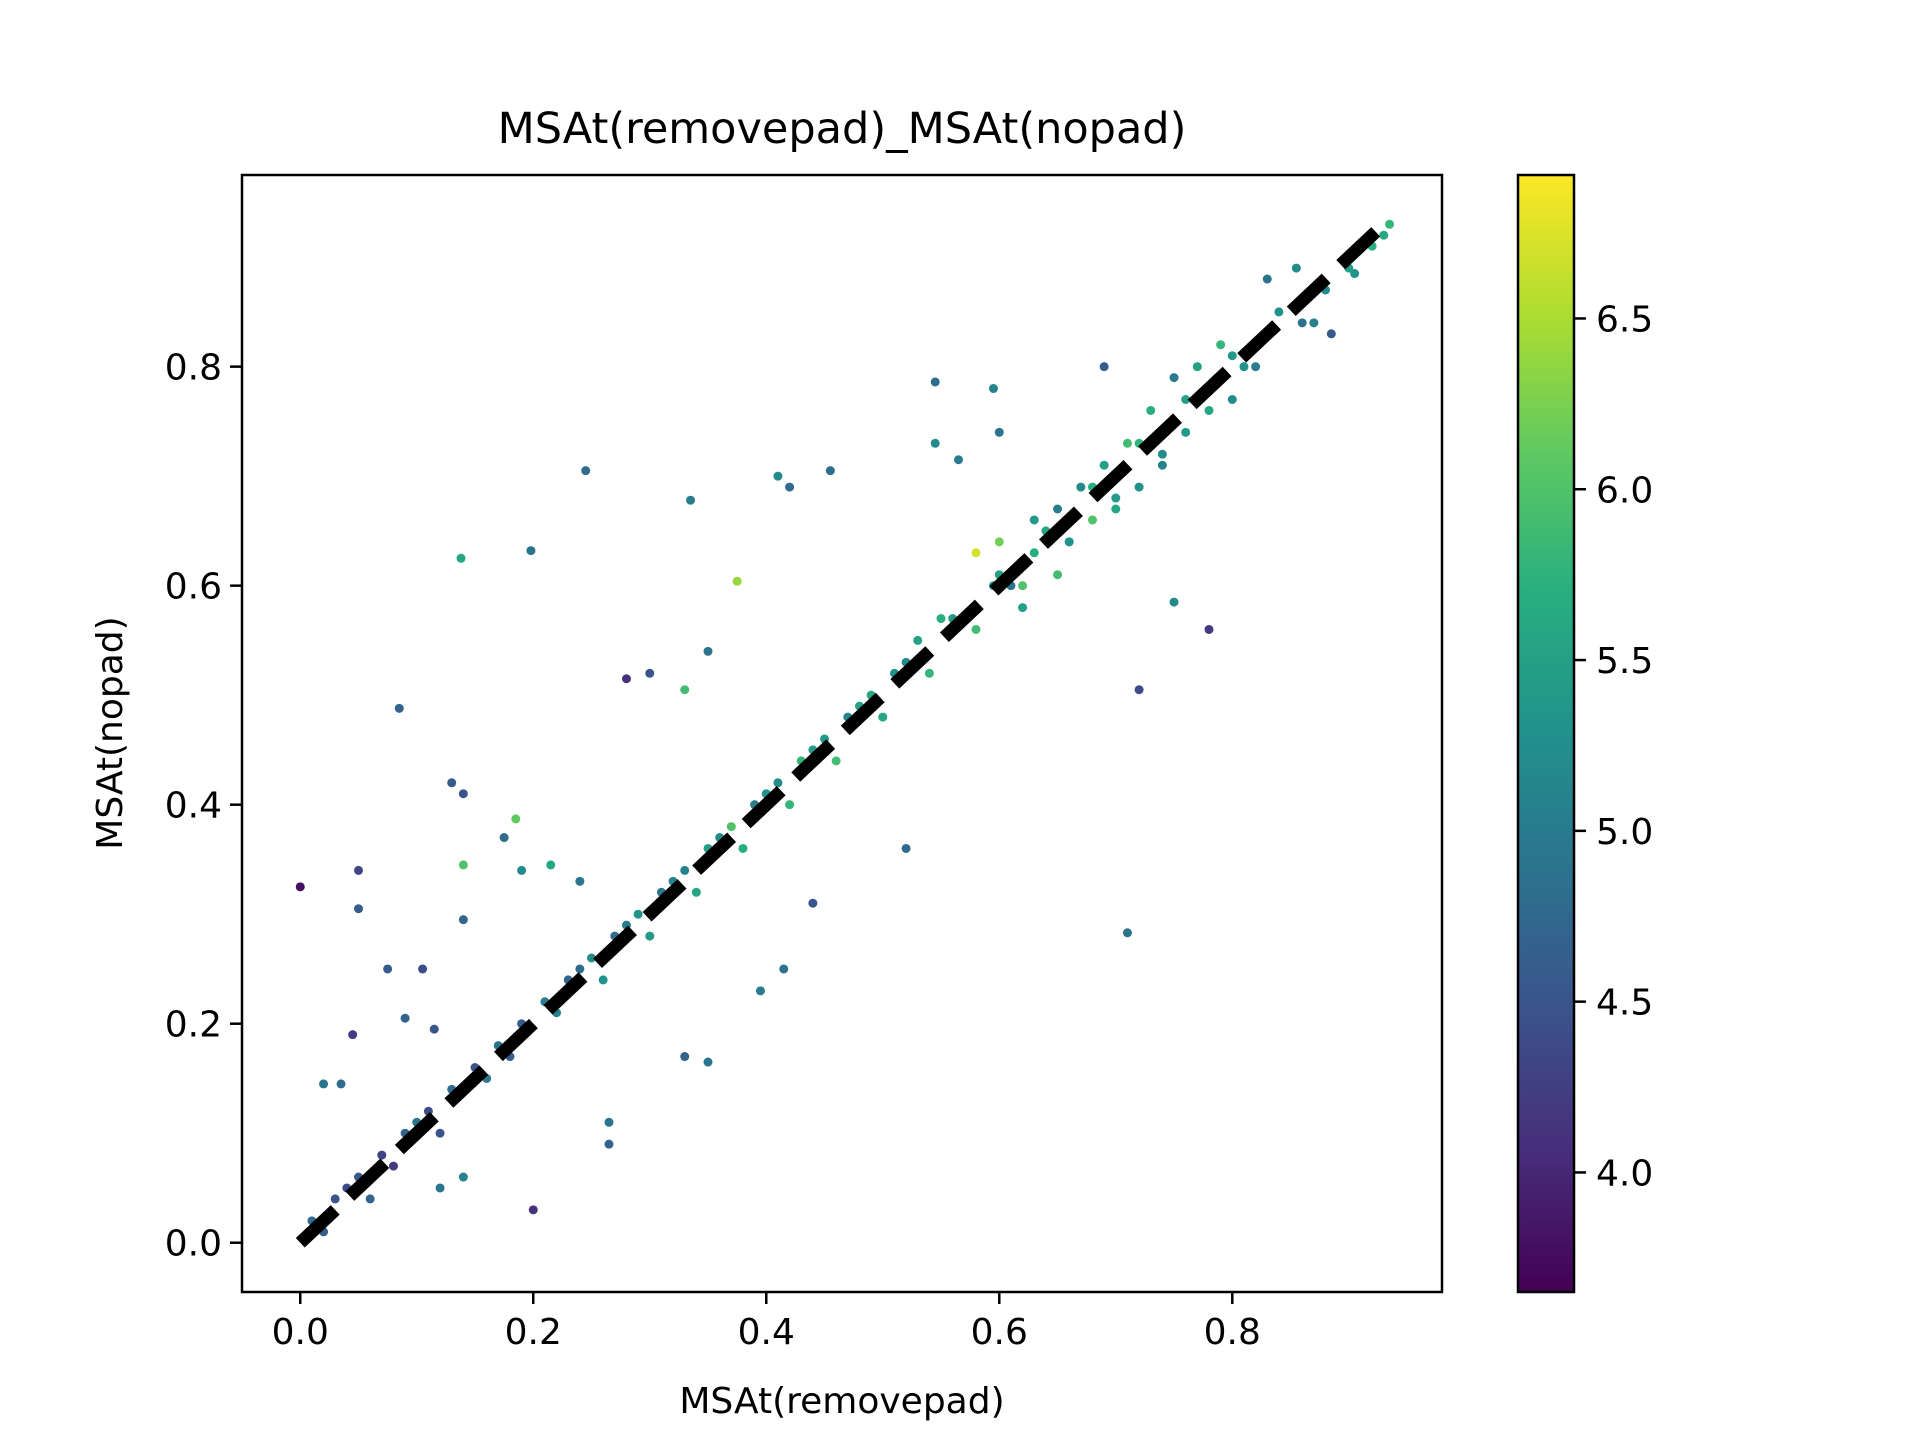 Image resolution: width=1920 pixels, height=1440 pixels. Describe the element at coordinates (1546, 733) in the screenshot. I see `colorbar` at that location.